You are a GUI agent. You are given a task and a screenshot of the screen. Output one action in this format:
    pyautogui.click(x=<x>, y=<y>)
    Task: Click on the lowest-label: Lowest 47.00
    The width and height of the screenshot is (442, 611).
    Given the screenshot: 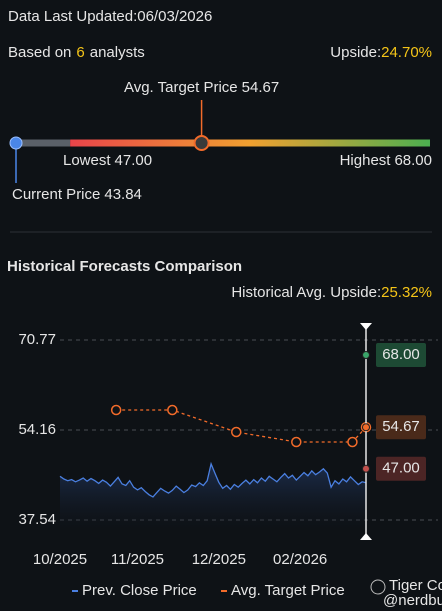 What is the action you would take?
    pyautogui.click(x=107, y=160)
    